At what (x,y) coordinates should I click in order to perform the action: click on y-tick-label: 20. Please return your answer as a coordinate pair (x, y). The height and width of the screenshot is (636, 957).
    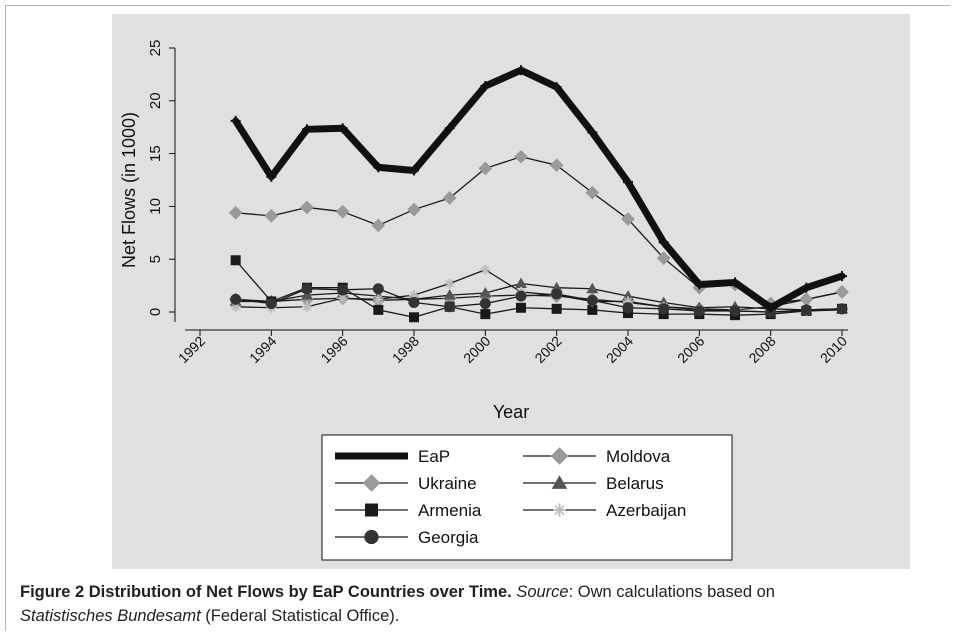
    Looking at the image, I should click on (155, 100).